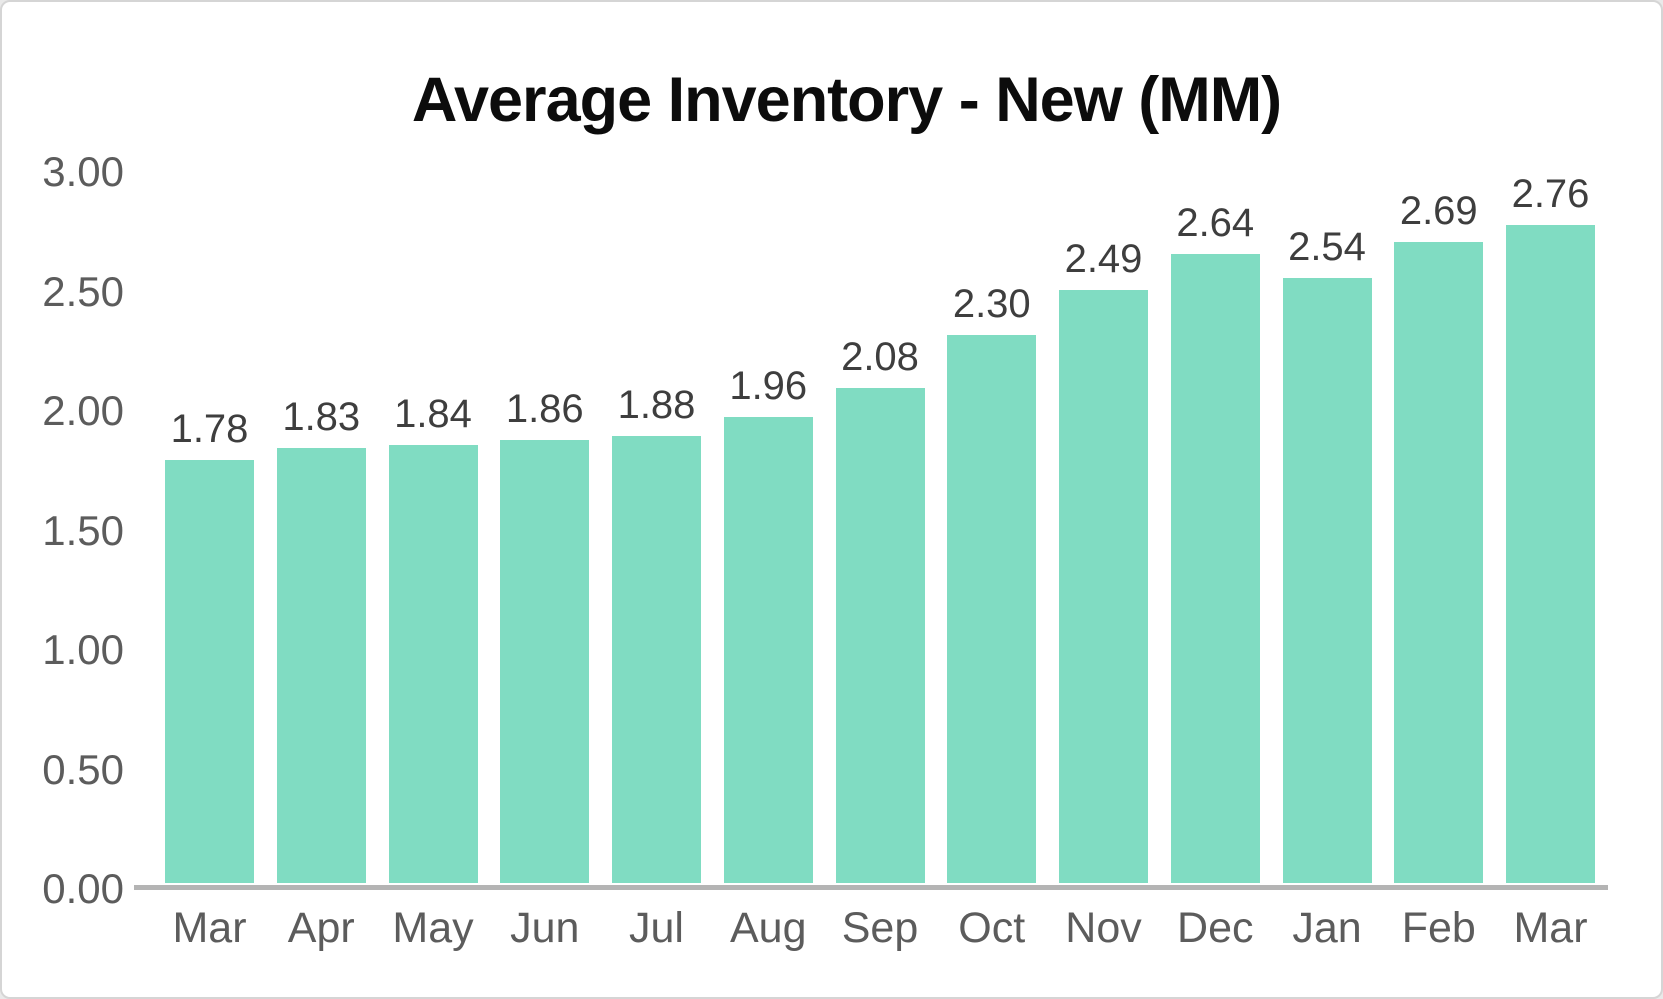 Image resolution: width=1663 pixels, height=999 pixels. I want to click on bar-slot: 2.64, so click(1215, 542).